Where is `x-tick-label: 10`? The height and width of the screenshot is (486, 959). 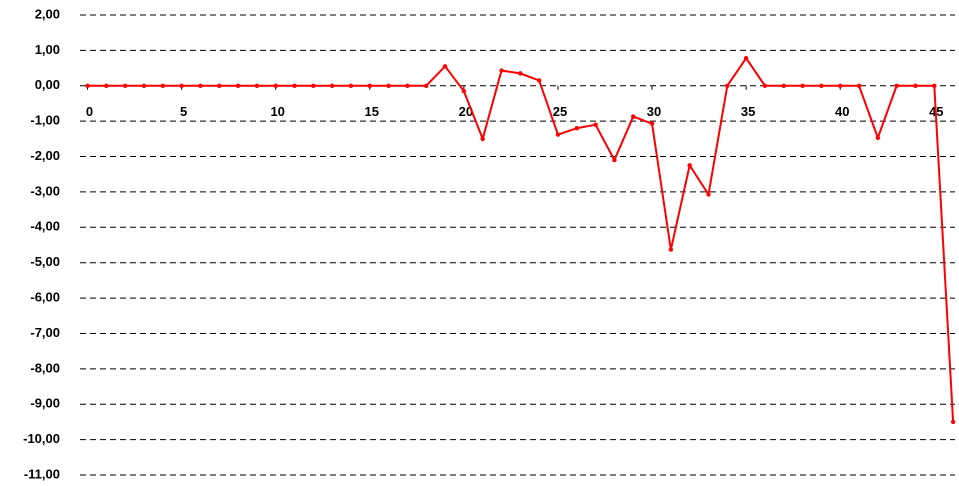 x-tick-label: 10 is located at coordinates (277, 111).